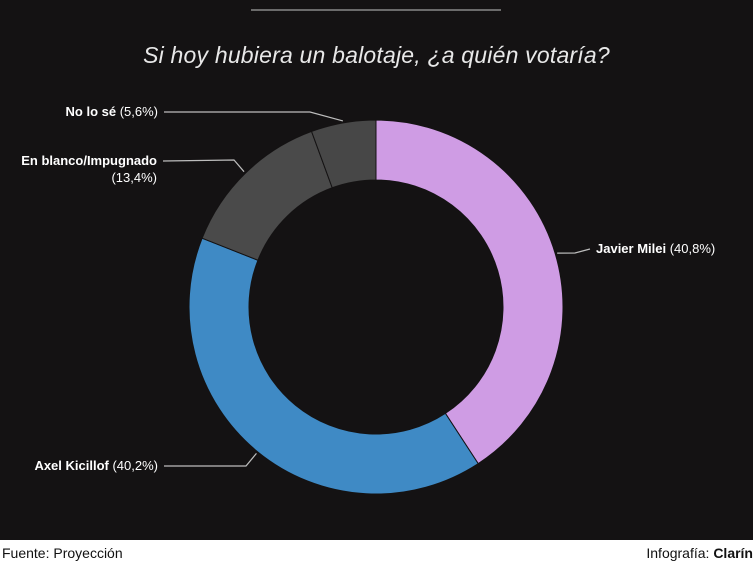 This screenshot has height=570, width=753. Describe the element at coordinates (89, 169) in the screenshot. I see `slice-label: En blanco/Impugnado (13,4%)` at that location.